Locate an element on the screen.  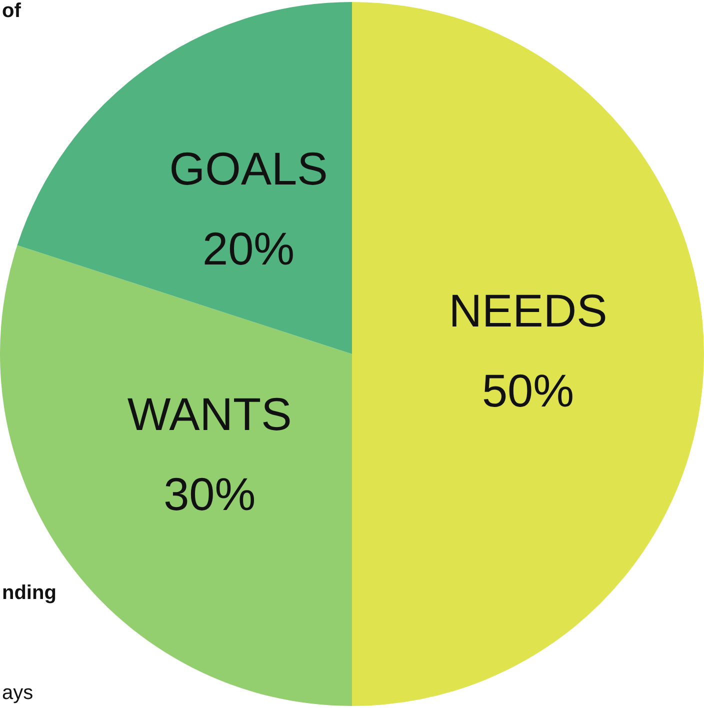
text: nding is located at coordinates (29, 593).